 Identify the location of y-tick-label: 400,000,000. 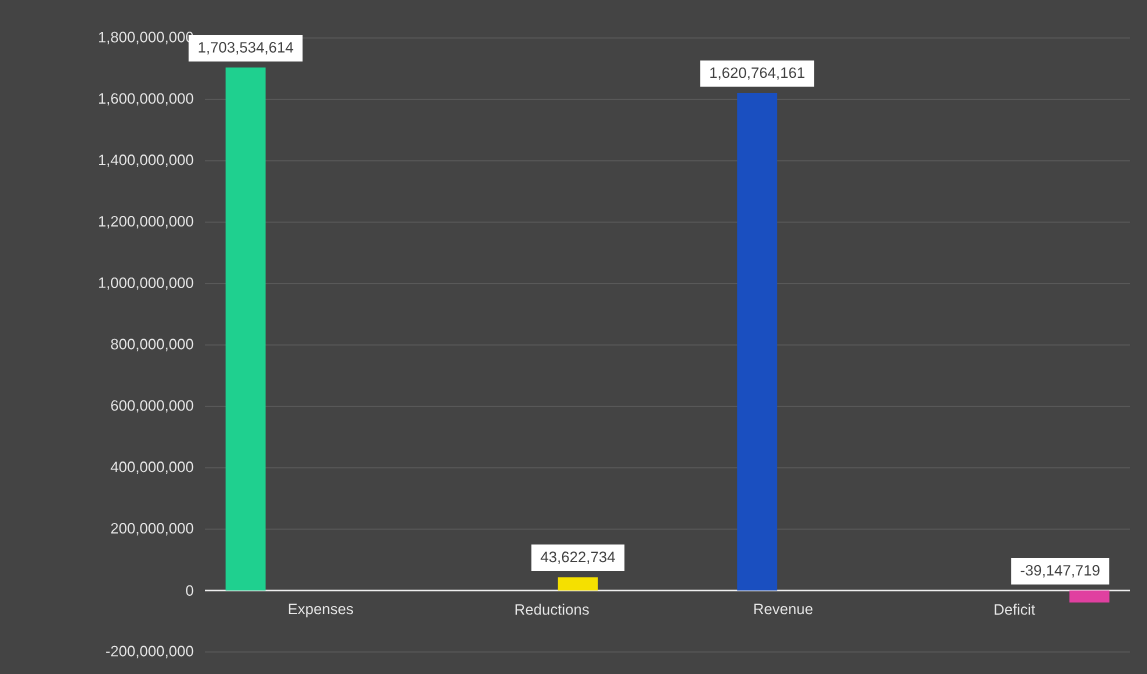
(152, 467).